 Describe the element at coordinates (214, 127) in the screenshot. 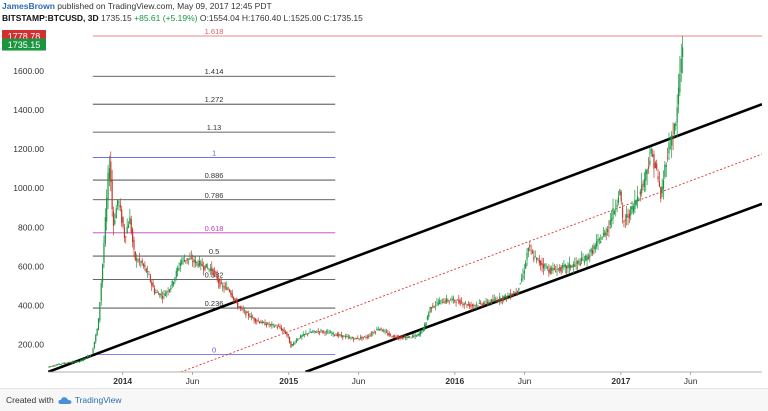

I see `fib-level-label: 1.13` at that location.